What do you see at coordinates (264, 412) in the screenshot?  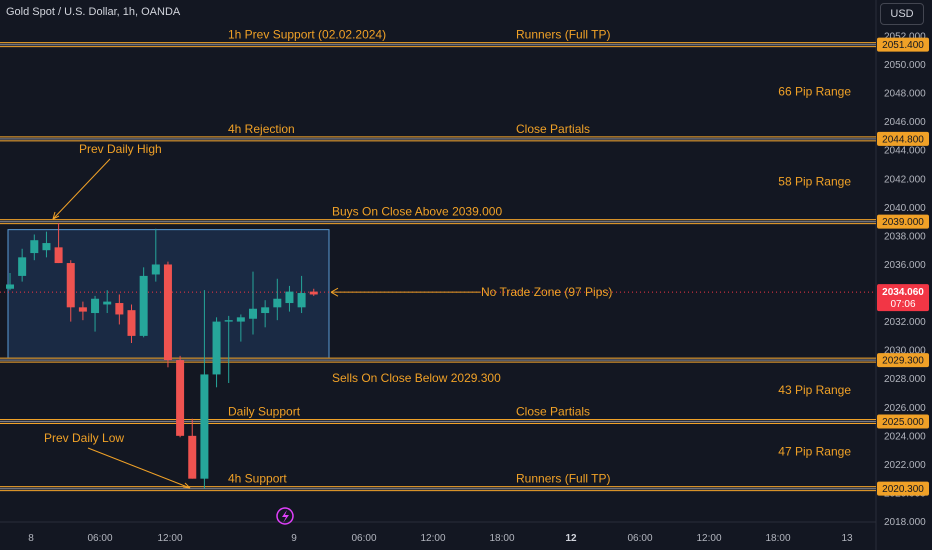 I see `level-left-annotation: Daily Support` at bounding box center [264, 412].